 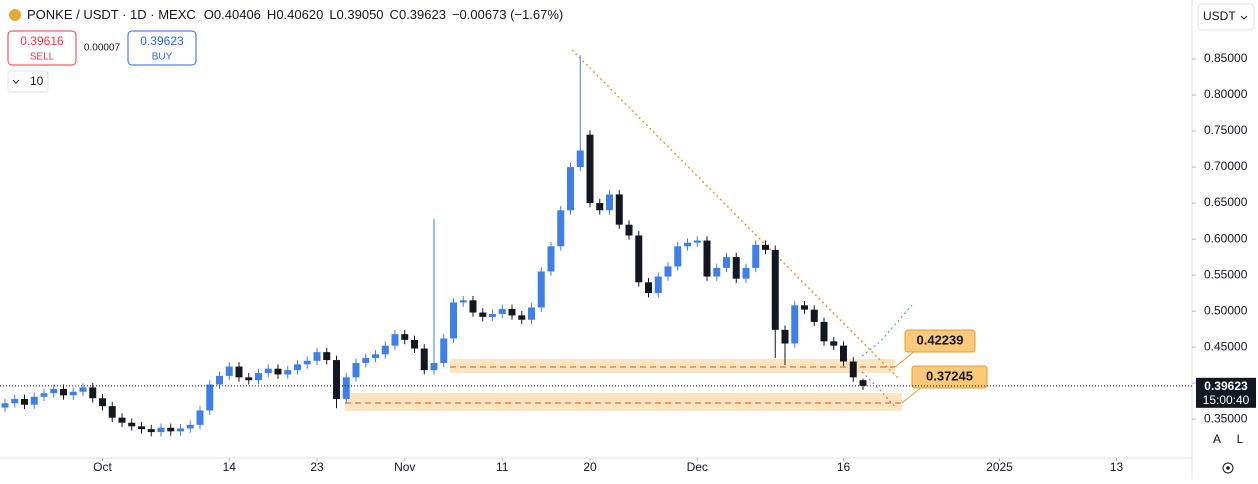 I want to click on y-tick-label: 0.80000, so click(x=1226, y=94).